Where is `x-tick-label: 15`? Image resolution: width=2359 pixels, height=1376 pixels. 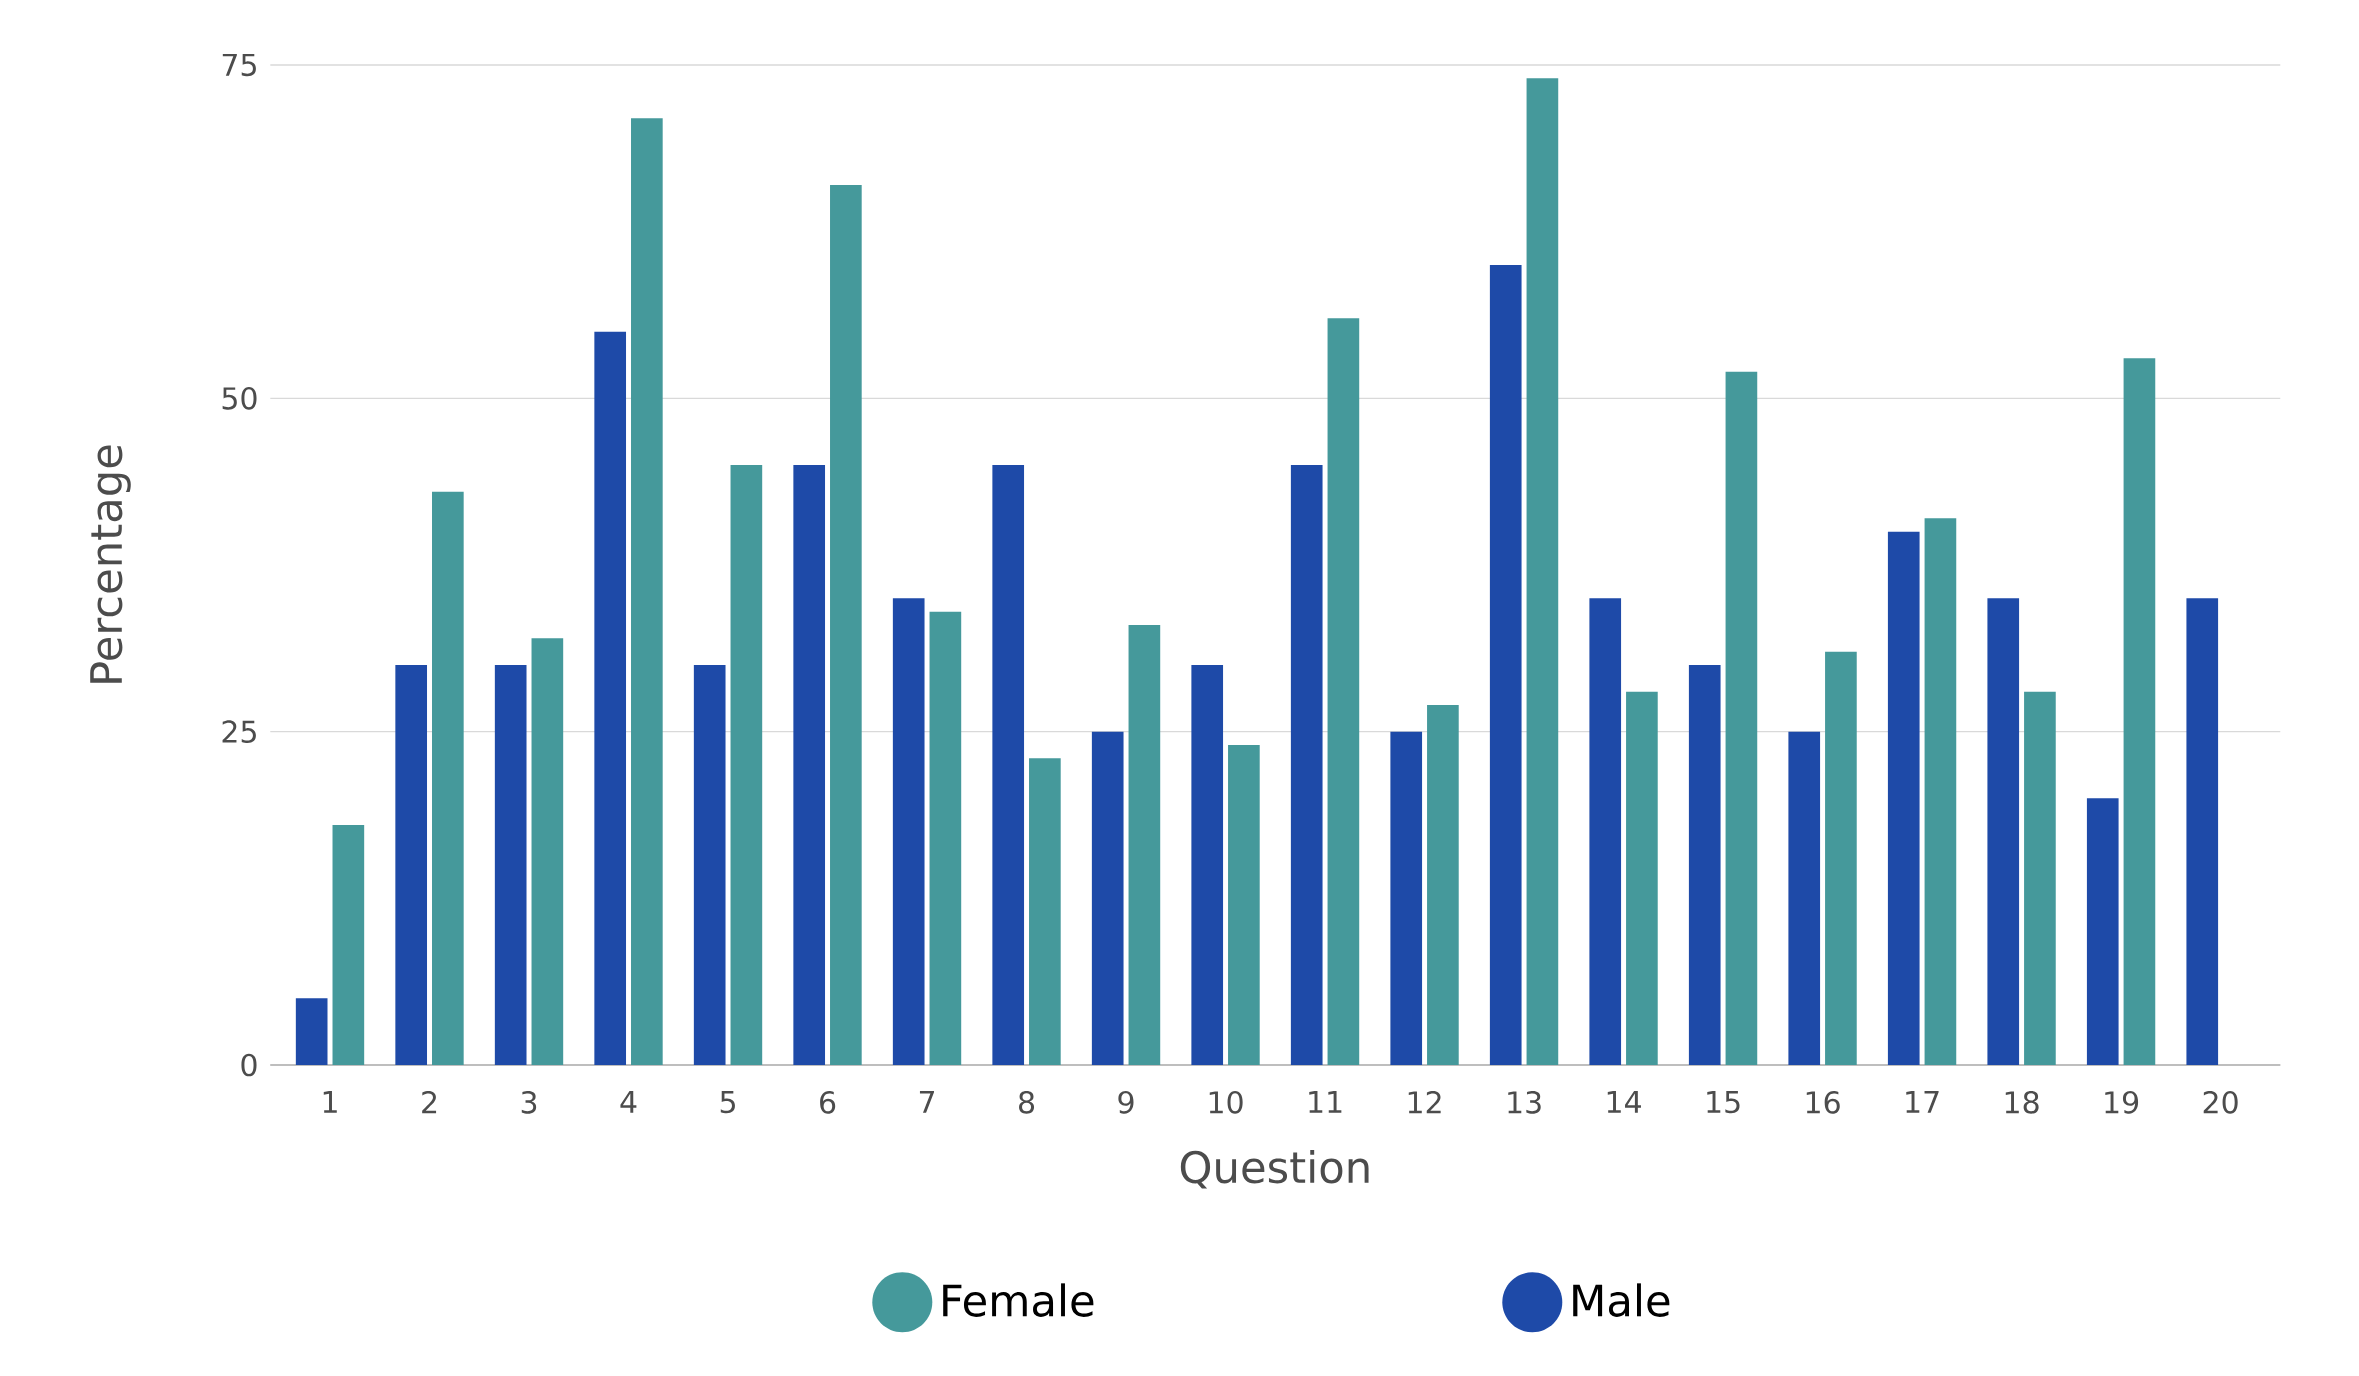 x-tick-label: 15 is located at coordinates (1723, 1102).